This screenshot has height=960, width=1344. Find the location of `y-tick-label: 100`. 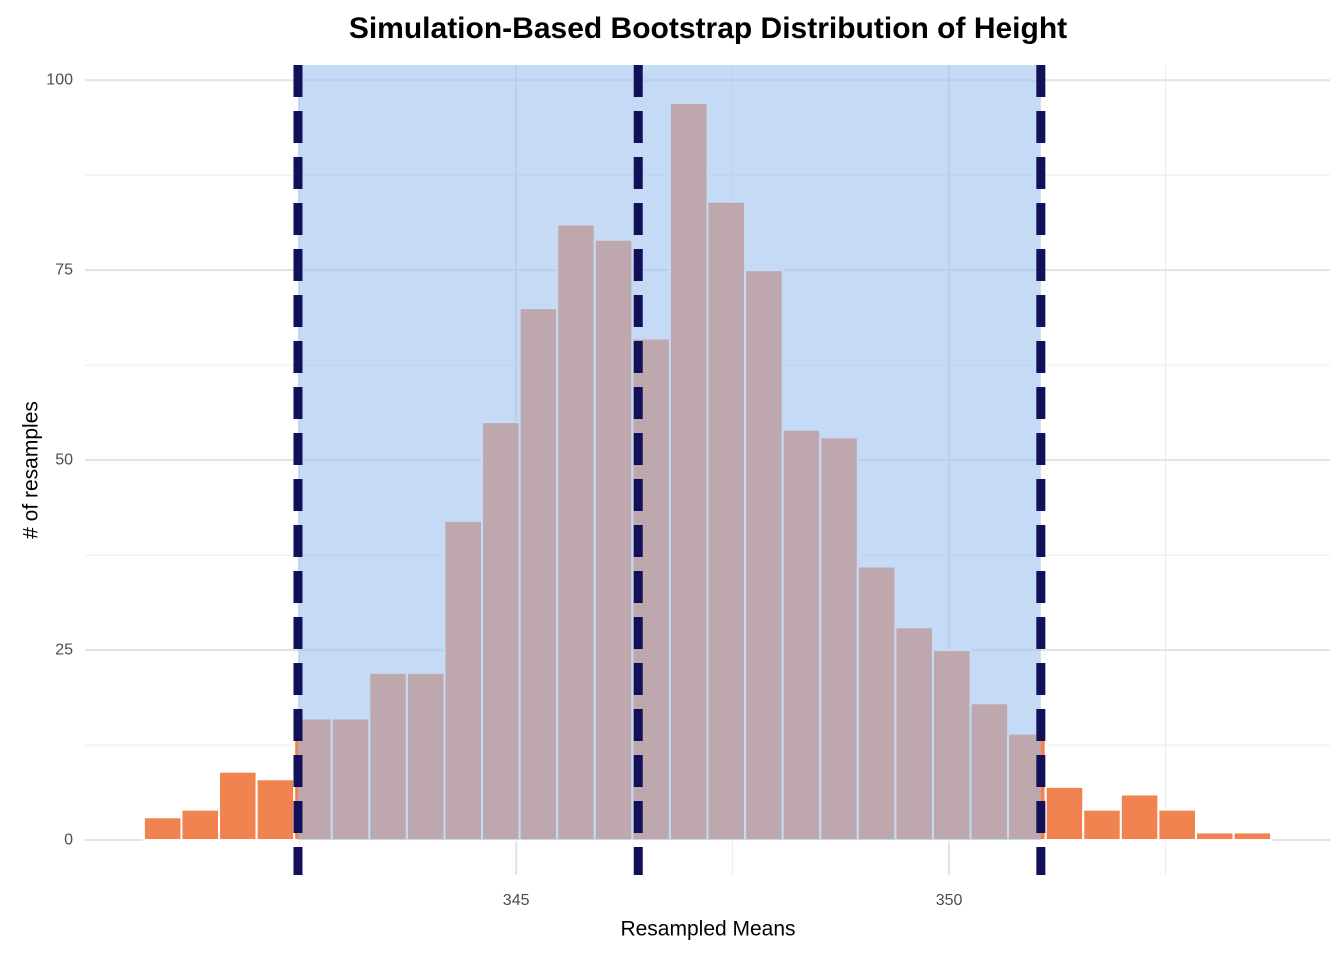

y-tick-label: 100 is located at coordinates (59, 79).